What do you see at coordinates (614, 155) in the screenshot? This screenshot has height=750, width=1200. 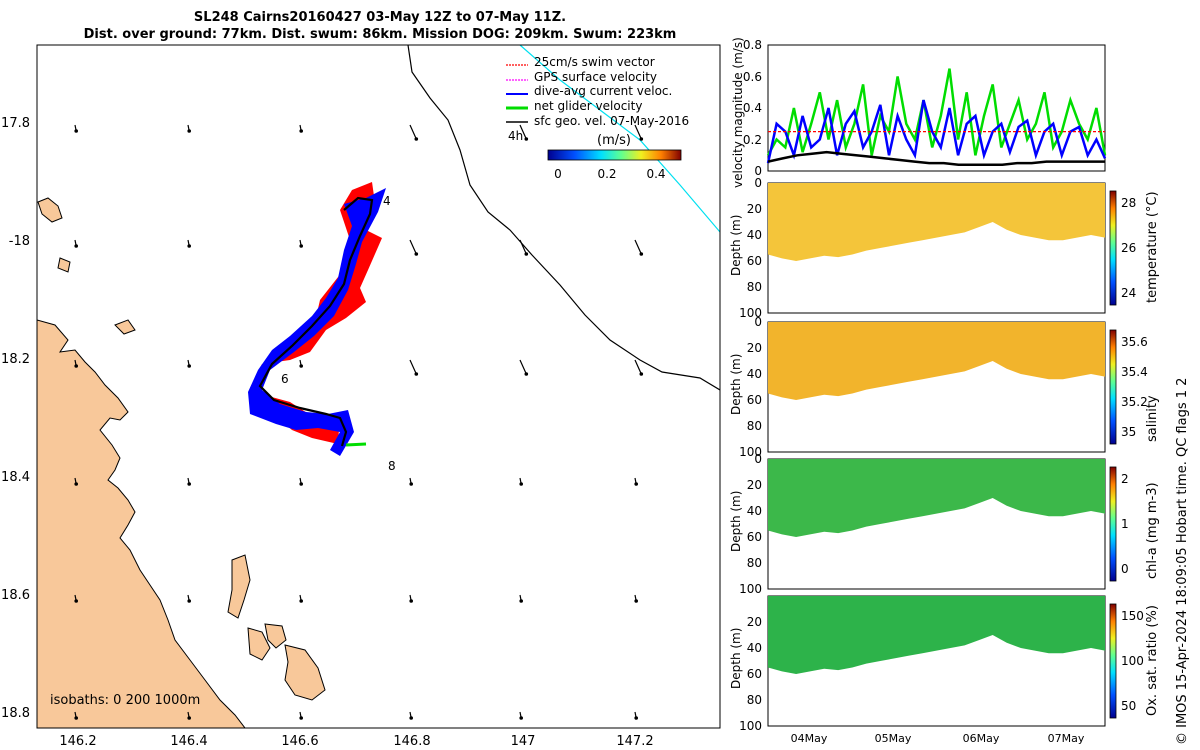 I see `map-colorbar` at bounding box center [614, 155].